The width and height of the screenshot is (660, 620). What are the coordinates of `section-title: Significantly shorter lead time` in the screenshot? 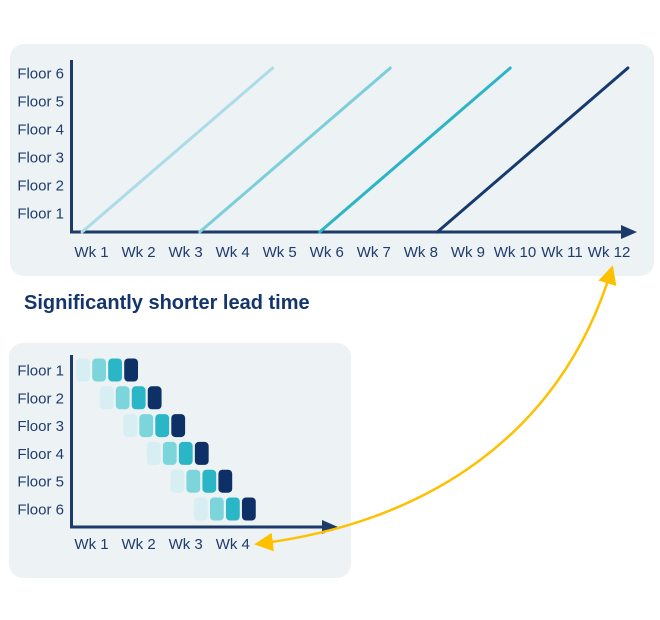 It's located at (167, 303).